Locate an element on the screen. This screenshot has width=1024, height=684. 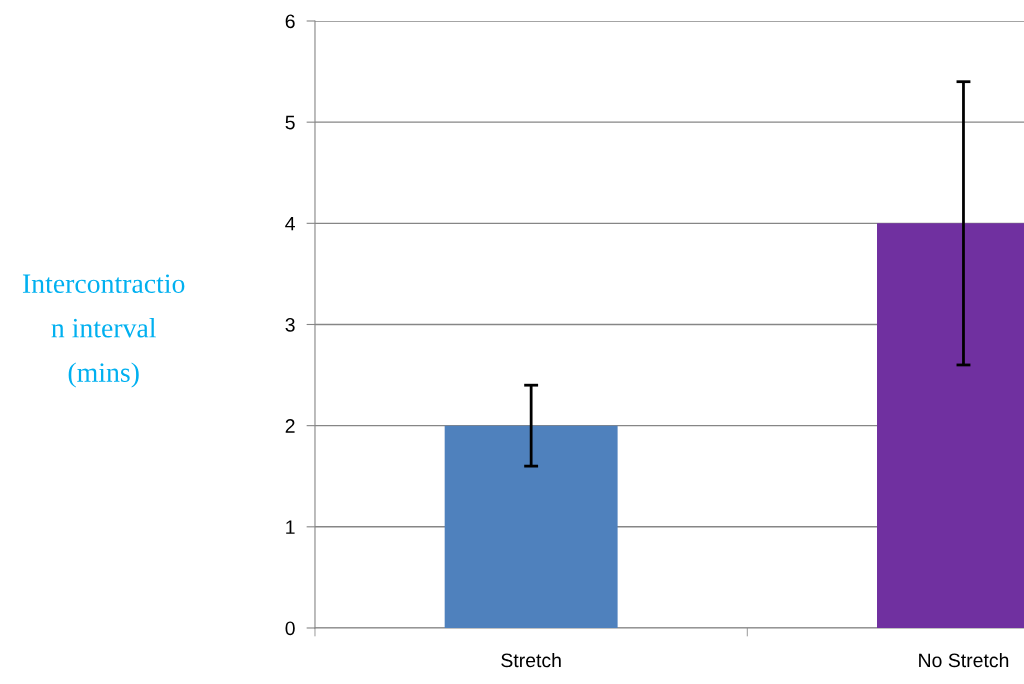
x-tick-label: No Stretch is located at coordinates (964, 660).